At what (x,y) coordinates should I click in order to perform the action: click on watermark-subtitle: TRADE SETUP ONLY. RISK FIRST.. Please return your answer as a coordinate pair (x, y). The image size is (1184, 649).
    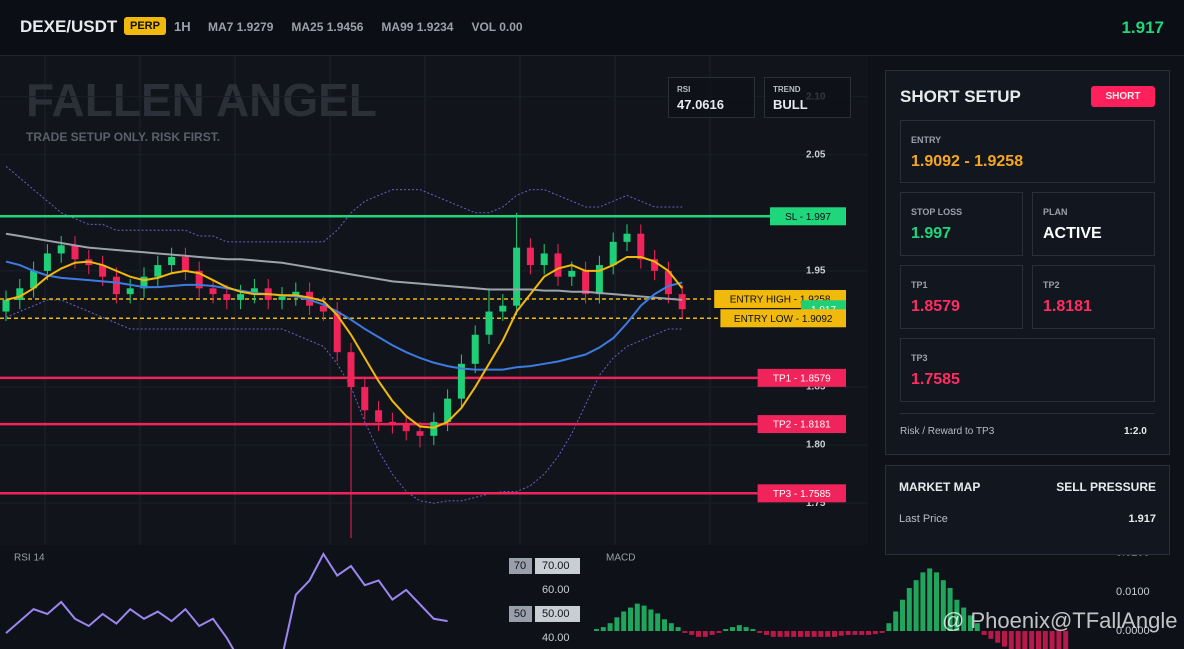
    Looking at the image, I should click on (123, 137).